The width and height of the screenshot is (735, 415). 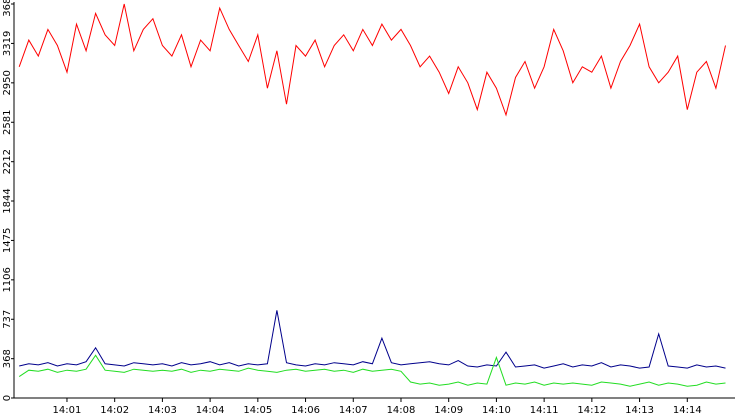 I want to click on x-tick-label: 14:11, so click(x=544, y=410).